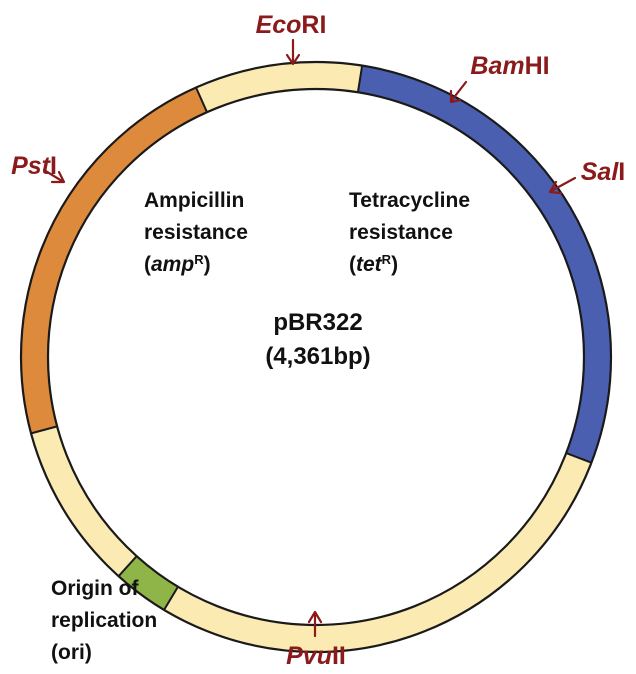  What do you see at coordinates (316, 656) in the screenshot?
I see `pvuii-label: PvuII` at bounding box center [316, 656].